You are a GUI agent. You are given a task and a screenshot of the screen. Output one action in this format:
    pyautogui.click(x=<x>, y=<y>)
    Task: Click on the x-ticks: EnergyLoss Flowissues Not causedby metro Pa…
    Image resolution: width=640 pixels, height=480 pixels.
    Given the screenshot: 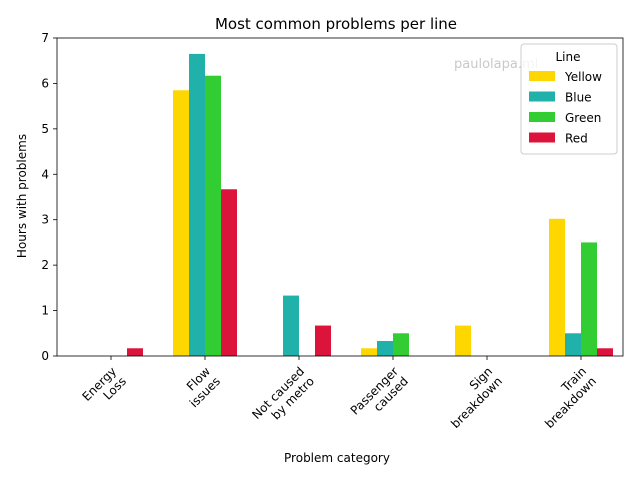 What is the action you would take?
    pyautogui.click(x=339, y=394)
    